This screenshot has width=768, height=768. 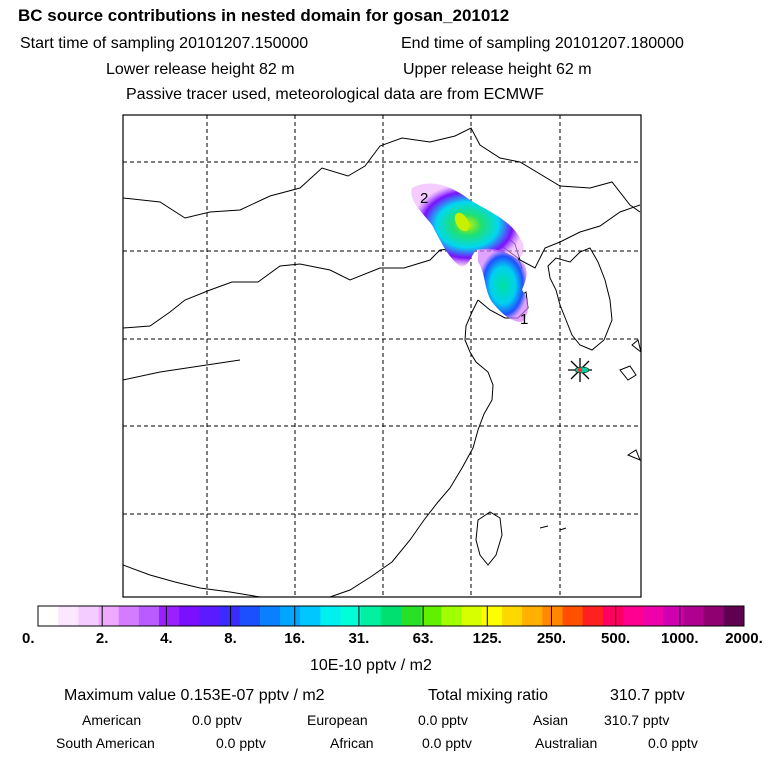 What do you see at coordinates (112, 720) in the screenshot?
I see `region-name-american: American` at bounding box center [112, 720].